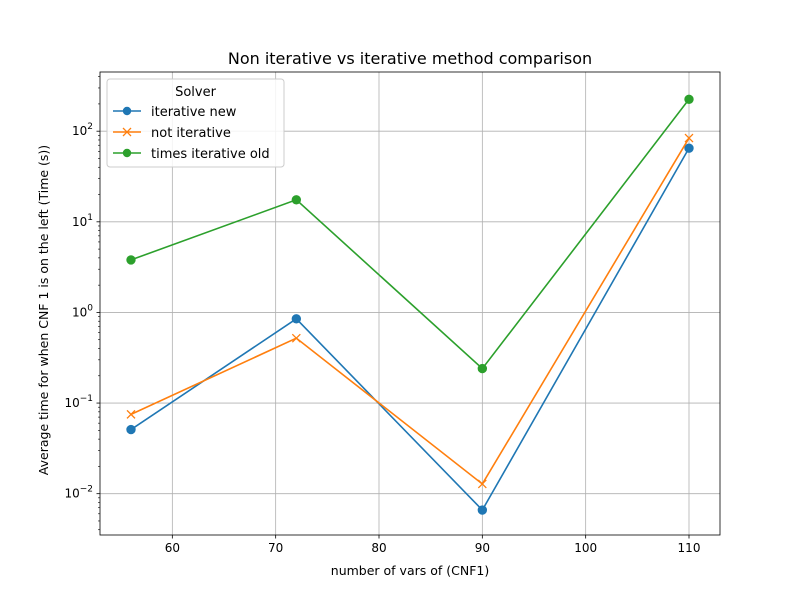  I want to click on x-tick-label: 80, so click(378, 548).